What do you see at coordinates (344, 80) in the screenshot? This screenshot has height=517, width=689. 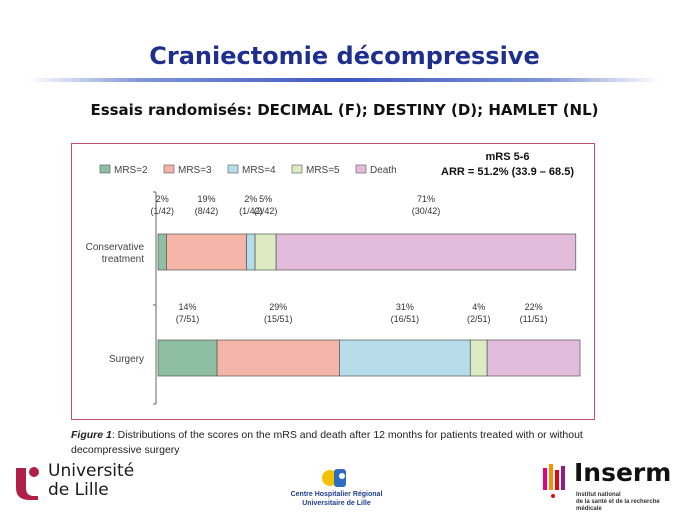 I see `title-underline` at bounding box center [344, 80].